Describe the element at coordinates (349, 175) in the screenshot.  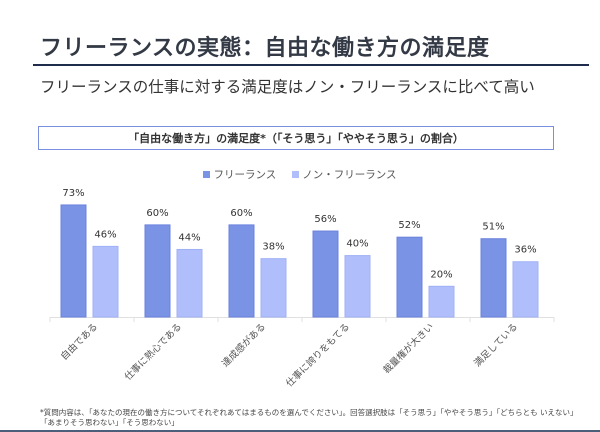
I see `legend-label-non-freelance: ノン・フリーランス` at that location.